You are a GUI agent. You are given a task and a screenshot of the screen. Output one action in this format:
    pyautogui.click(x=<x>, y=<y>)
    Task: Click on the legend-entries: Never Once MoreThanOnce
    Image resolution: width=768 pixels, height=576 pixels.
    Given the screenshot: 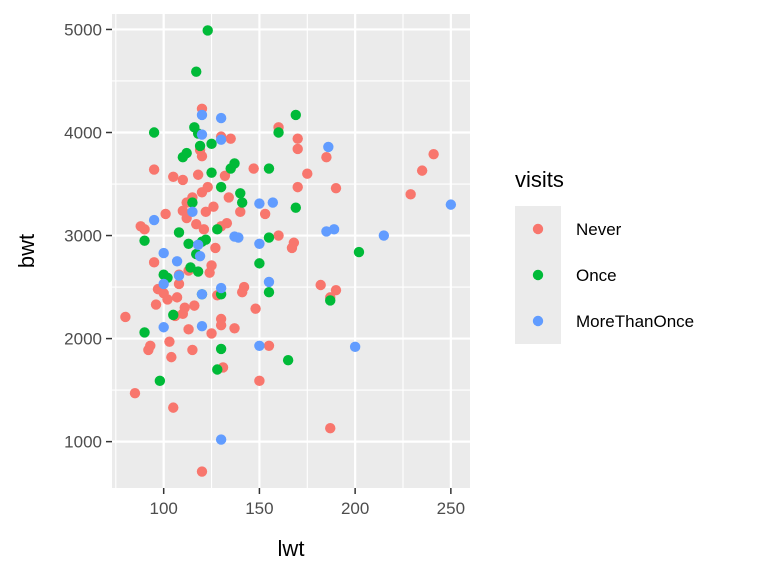 What is the action you would take?
    pyautogui.click(x=613, y=275)
    